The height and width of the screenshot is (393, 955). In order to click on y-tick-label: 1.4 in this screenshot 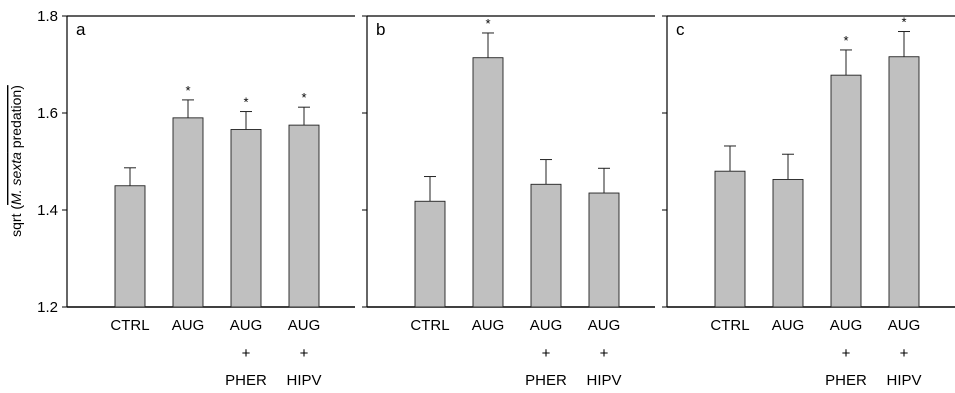, I will do `click(47, 210)`.